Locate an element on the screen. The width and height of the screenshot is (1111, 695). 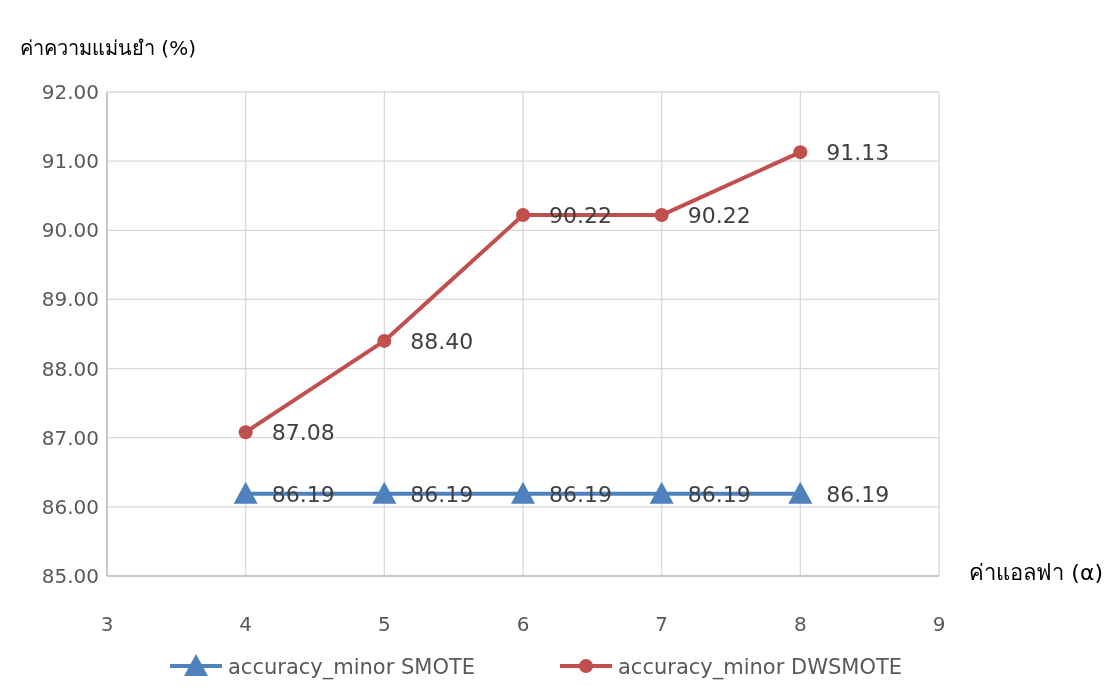
y-tick: 89.00 is located at coordinates (70, 299).